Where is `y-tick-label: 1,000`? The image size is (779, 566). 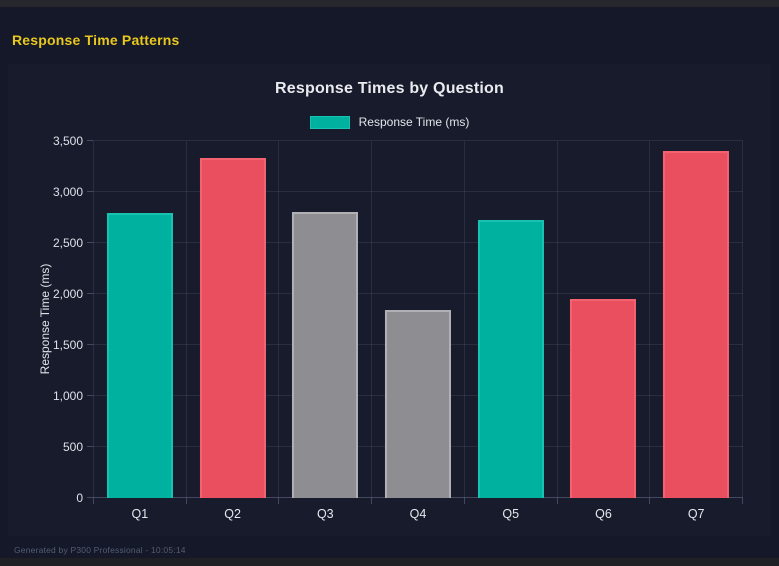
y-tick-label: 1,000 is located at coordinates (67, 396).